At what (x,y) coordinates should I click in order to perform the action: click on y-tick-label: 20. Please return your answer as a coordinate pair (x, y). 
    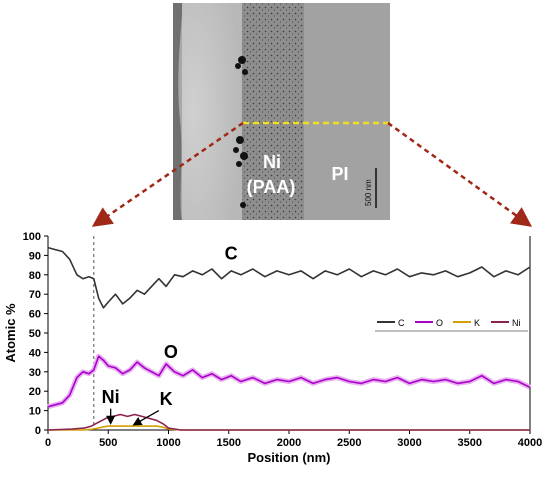
    Looking at the image, I should click on (35, 392).